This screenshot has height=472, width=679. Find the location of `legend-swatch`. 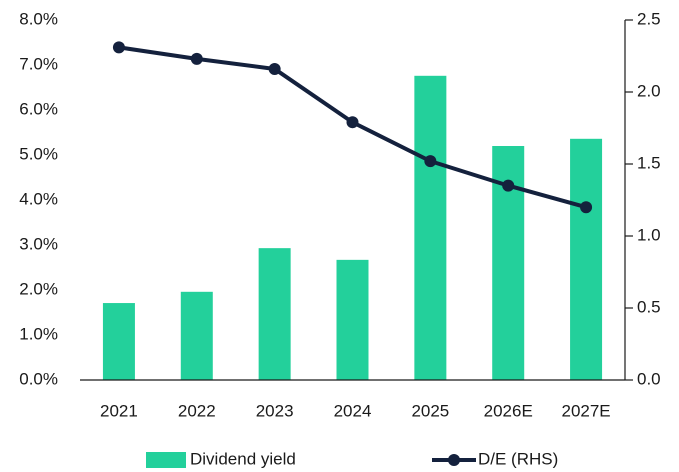

legend-swatch is located at coordinates (166, 460).